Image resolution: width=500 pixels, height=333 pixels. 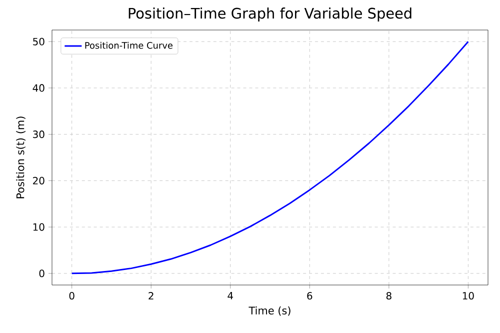 What do you see at coordinates (21, 157) in the screenshot?
I see `y-axis-title: Position s(t) (m)` at bounding box center [21, 157].